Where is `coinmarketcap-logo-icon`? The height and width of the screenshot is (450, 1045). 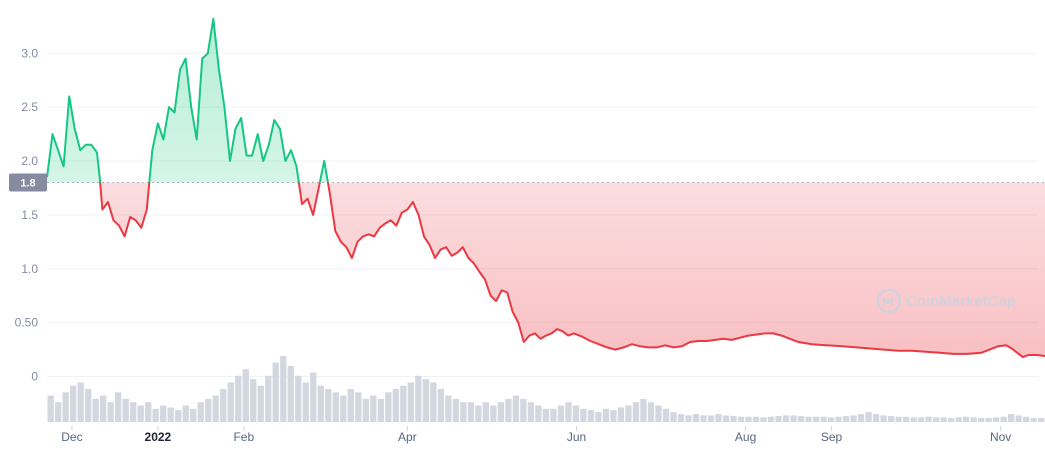 coinmarketcap-logo-icon is located at coordinates (889, 301).